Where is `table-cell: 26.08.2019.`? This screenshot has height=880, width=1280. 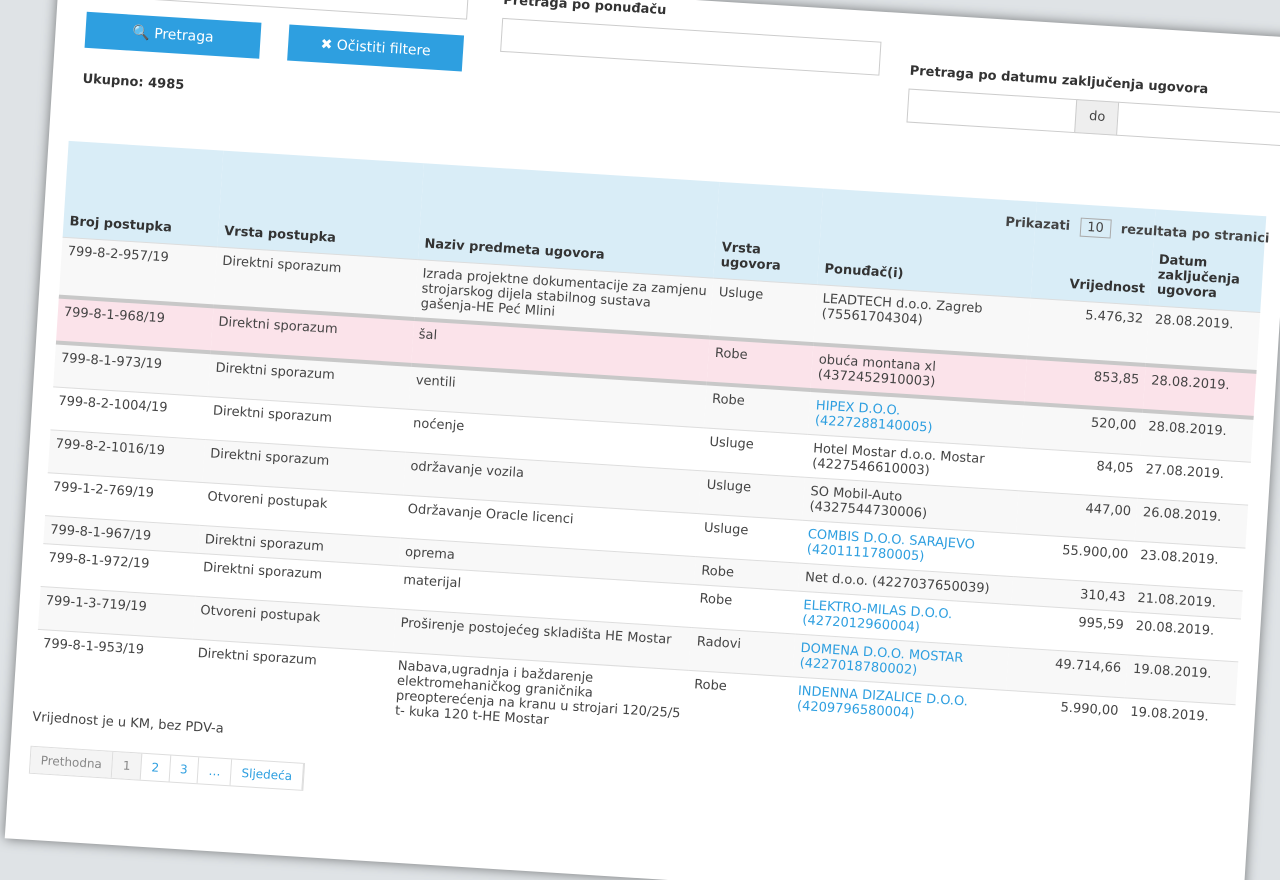 table-cell: 26.08.2019. is located at coordinates (1192, 523).